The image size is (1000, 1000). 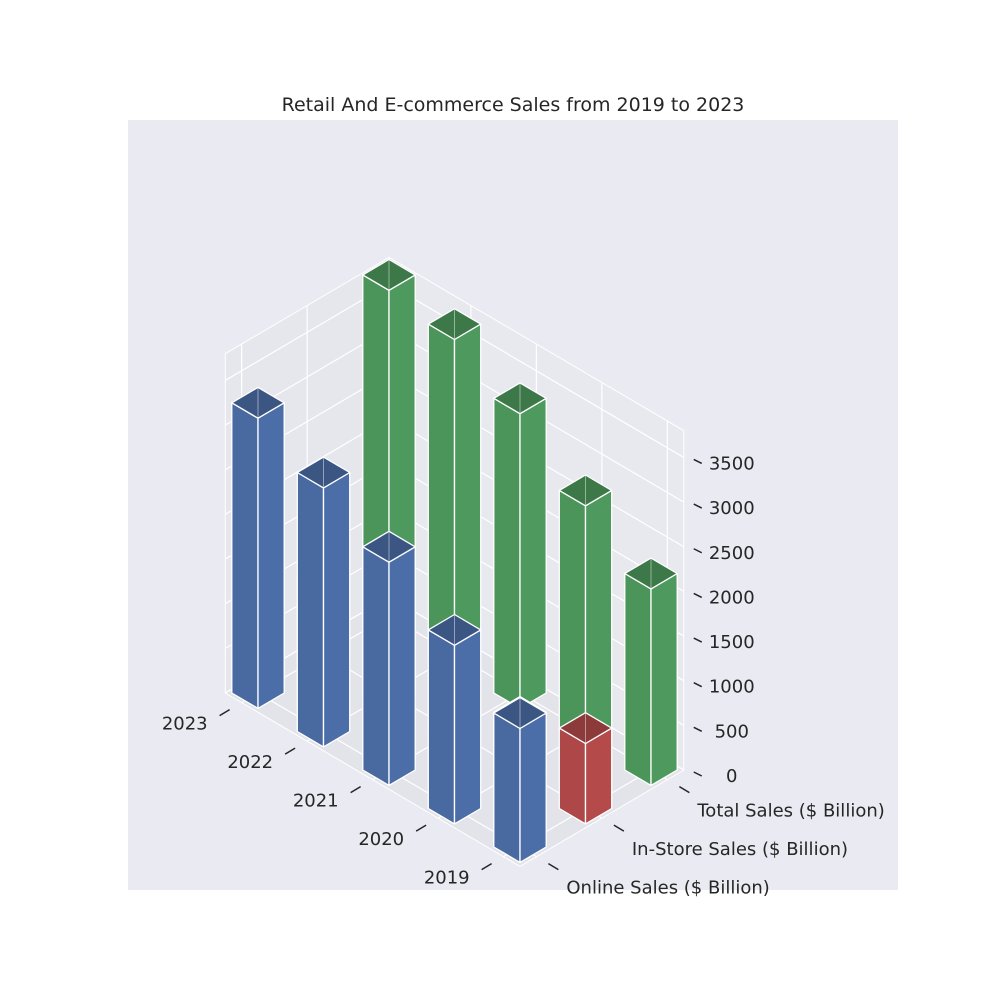 What do you see at coordinates (732, 553) in the screenshot?
I see `z-tick-label: 2500` at bounding box center [732, 553].